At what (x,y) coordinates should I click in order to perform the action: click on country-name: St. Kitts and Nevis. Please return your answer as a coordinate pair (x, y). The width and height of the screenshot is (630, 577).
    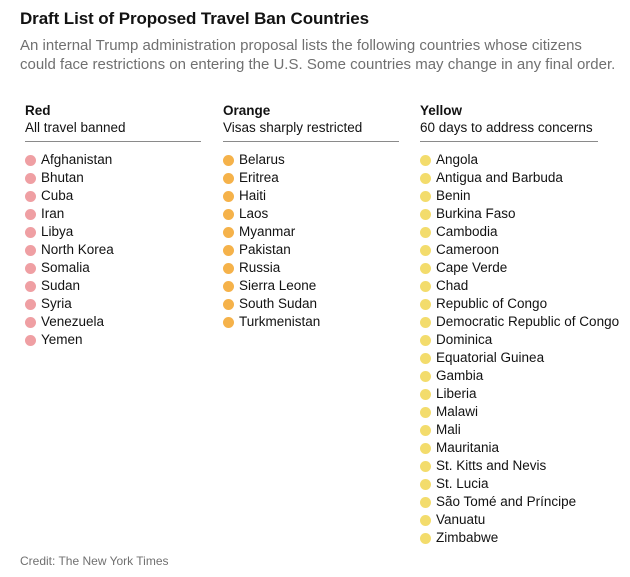
    Looking at the image, I should click on (491, 465).